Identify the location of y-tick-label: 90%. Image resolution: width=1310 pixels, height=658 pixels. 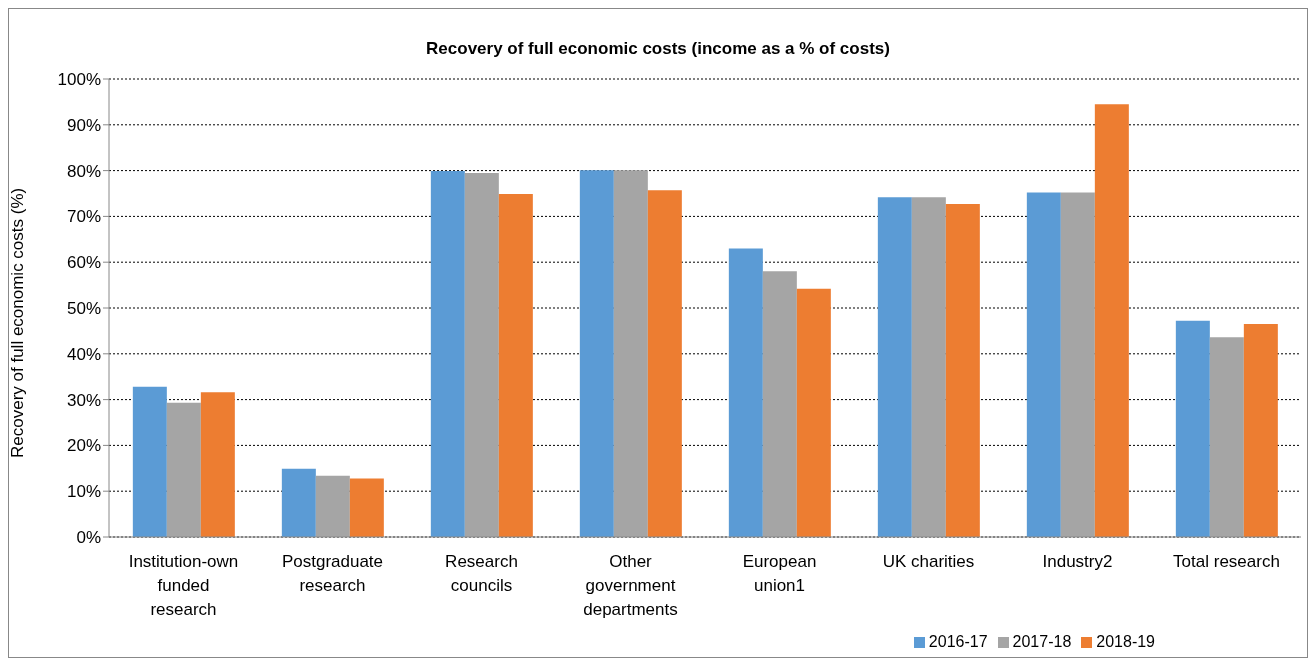
(83, 125).